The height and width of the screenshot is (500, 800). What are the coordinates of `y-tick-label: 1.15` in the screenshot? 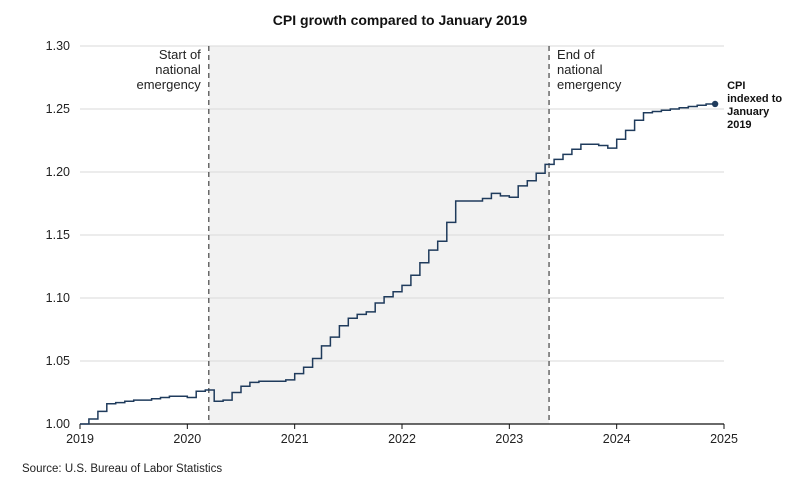 It's located at (58, 235).